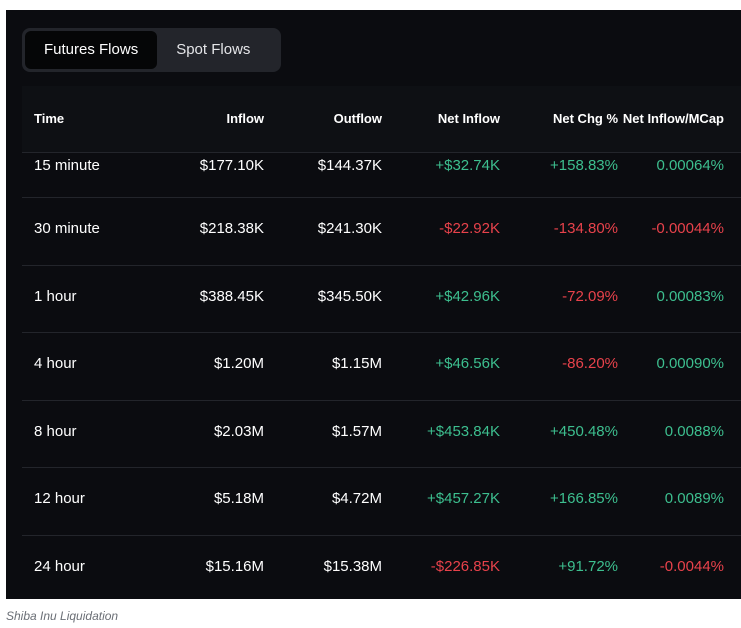  Describe the element at coordinates (590, 363) in the screenshot. I see `net-chg-cell: -86.20%` at that location.